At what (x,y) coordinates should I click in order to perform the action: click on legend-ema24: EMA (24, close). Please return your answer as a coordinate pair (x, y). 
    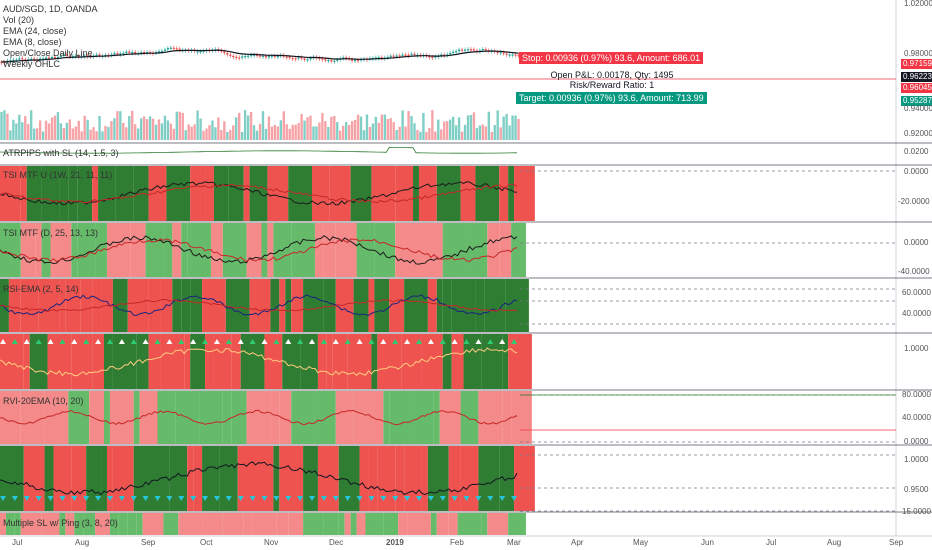
    Looking at the image, I should click on (35, 31).